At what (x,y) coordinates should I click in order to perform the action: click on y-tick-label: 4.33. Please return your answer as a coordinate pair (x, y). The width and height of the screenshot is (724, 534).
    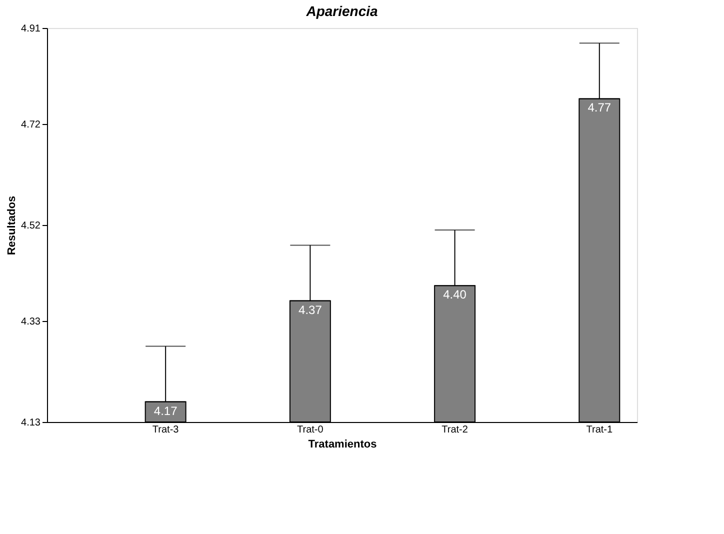
    Looking at the image, I should click on (31, 322).